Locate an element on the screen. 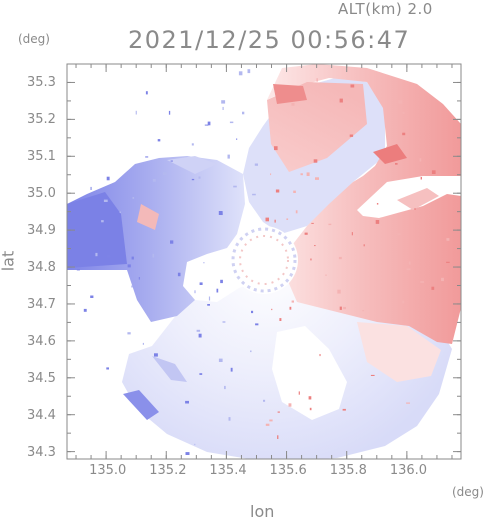 The width and height of the screenshot is (491, 521). x-tick-label: 136.0 is located at coordinates (408, 470).